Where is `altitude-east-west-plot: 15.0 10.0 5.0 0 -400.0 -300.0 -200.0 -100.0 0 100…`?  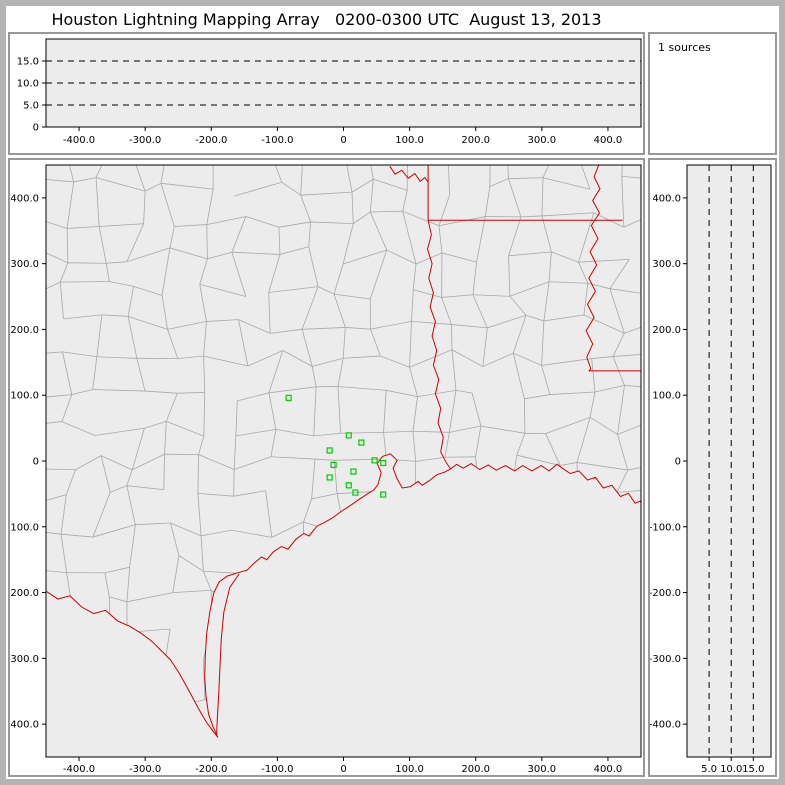
altitude-east-west-plot: 15.0 10.0 5.0 0 -400.0 -300.0 -200.0 -100.0 0 100… is located at coordinates (326, 93).